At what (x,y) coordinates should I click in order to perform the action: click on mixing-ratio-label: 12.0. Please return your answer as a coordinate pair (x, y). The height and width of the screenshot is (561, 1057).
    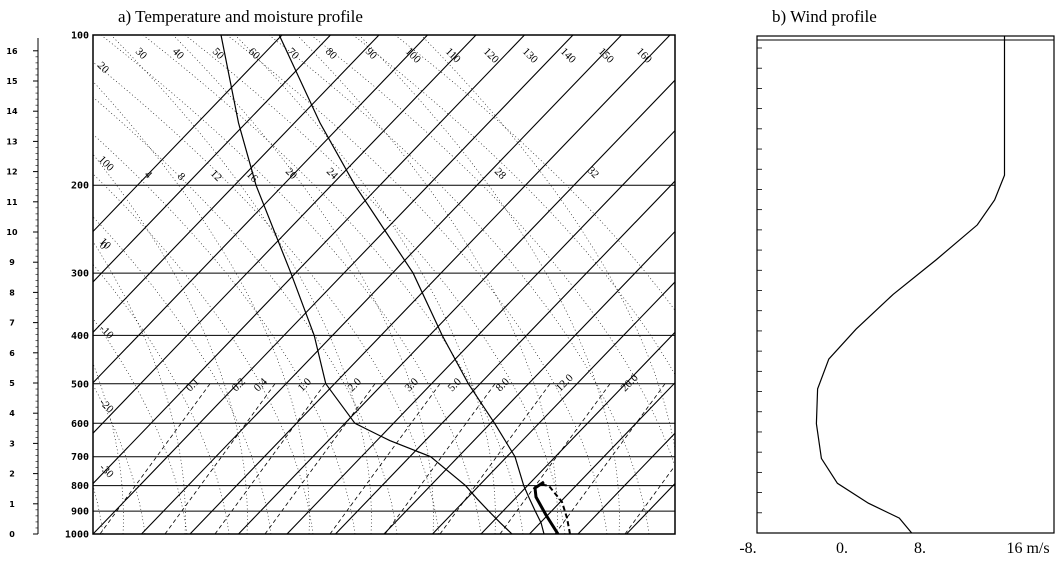
    Looking at the image, I should click on (565, 383).